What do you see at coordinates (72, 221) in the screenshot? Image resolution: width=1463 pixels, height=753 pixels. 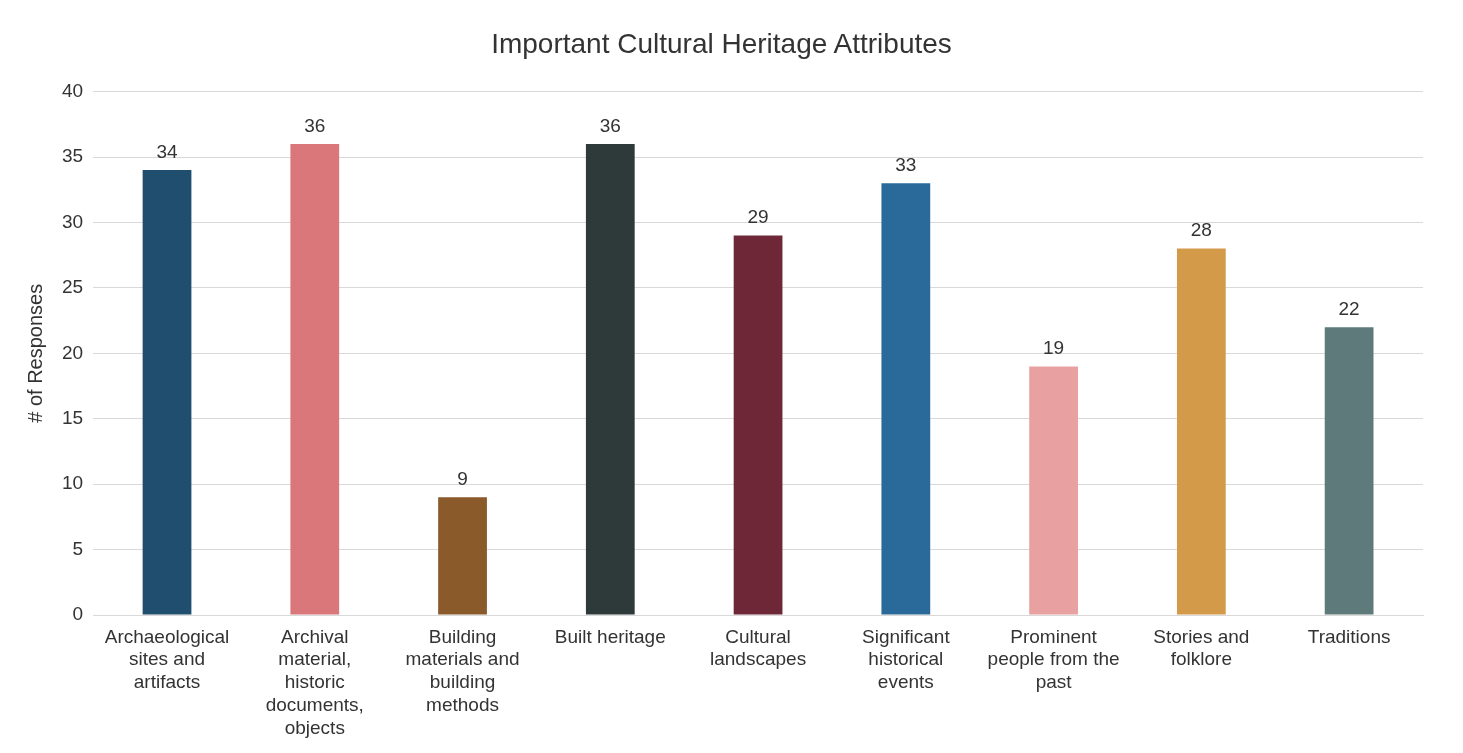 I see `y-tick-label: 30` at bounding box center [72, 221].